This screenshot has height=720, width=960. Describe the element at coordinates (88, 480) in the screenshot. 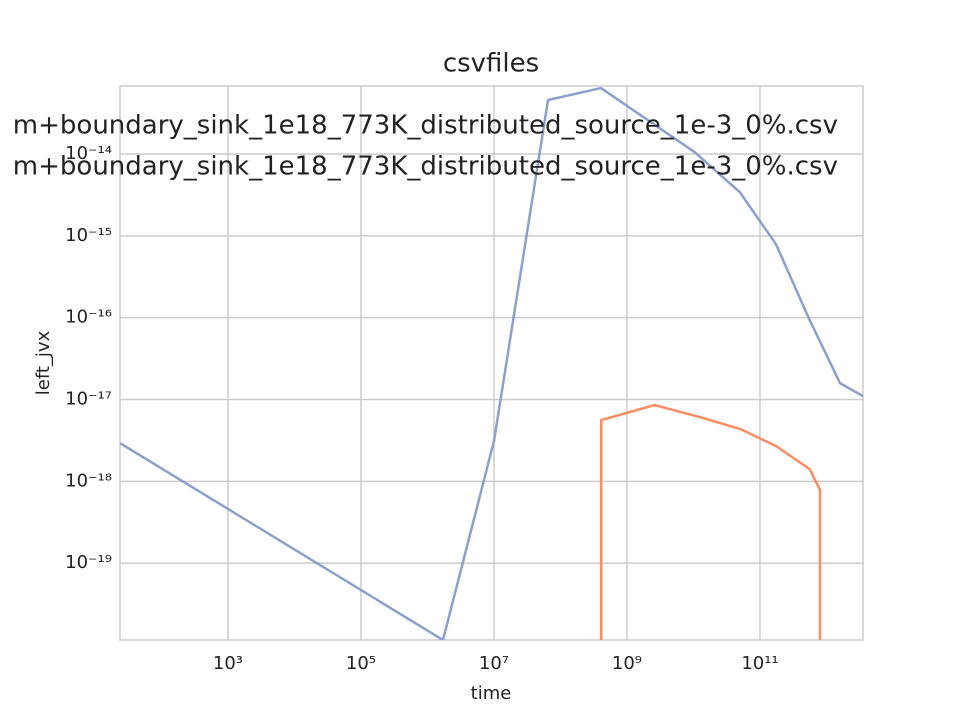

I see `y-tick-label: 10⁻¹⁸` at that location.